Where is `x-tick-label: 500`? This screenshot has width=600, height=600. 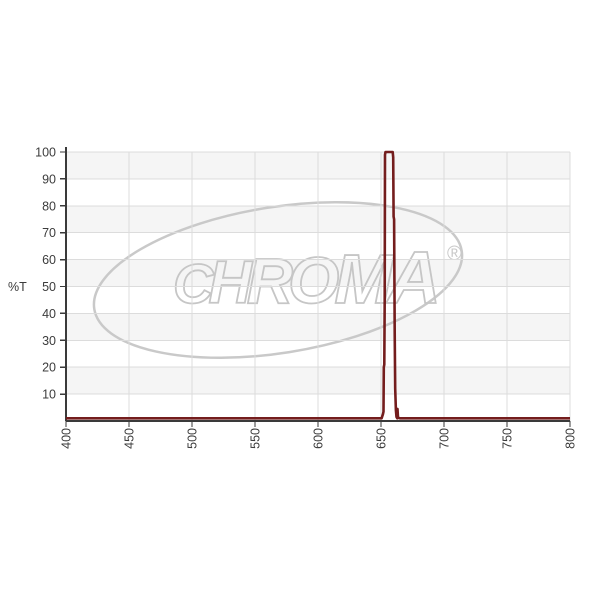
x-tick-label: 500 is located at coordinates (193, 438).